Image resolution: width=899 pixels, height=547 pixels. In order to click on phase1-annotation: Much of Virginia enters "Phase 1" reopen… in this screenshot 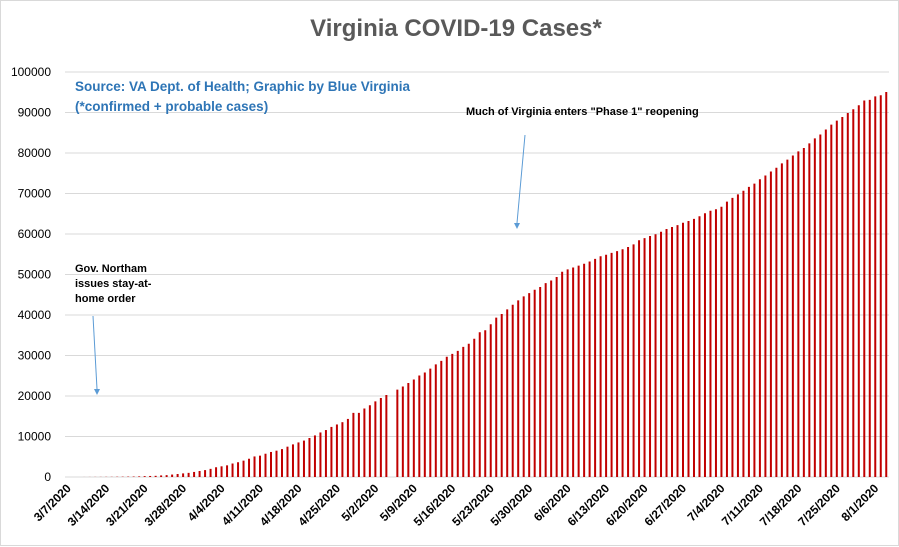, I will do `click(582, 112)`.